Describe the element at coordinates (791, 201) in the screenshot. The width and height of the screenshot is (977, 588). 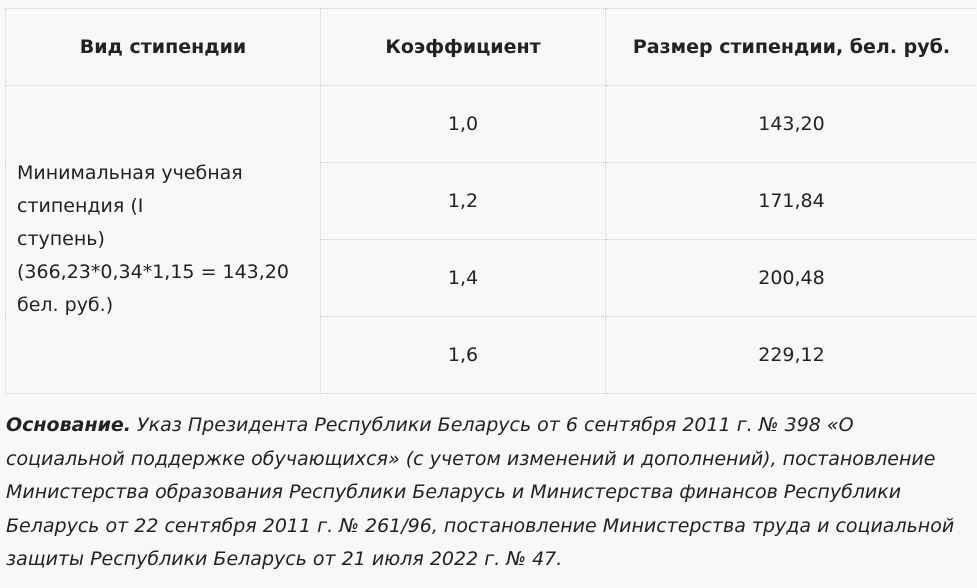
I see `amount-cell: 171,84` at that location.